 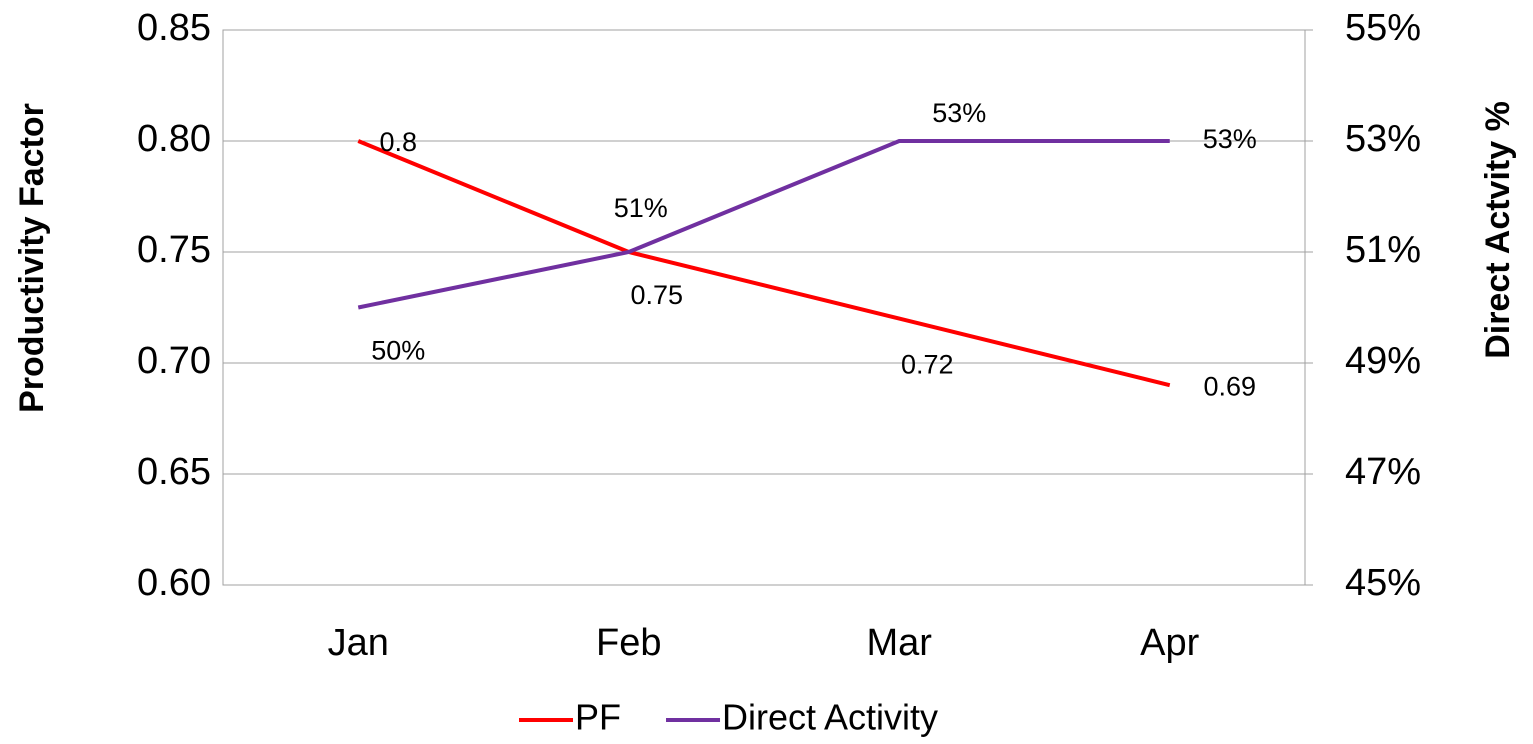 What do you see at coordinates (900, 643) in the screenshot?
I see `x-tick-label: Mar` at bounding box center [900, 643].